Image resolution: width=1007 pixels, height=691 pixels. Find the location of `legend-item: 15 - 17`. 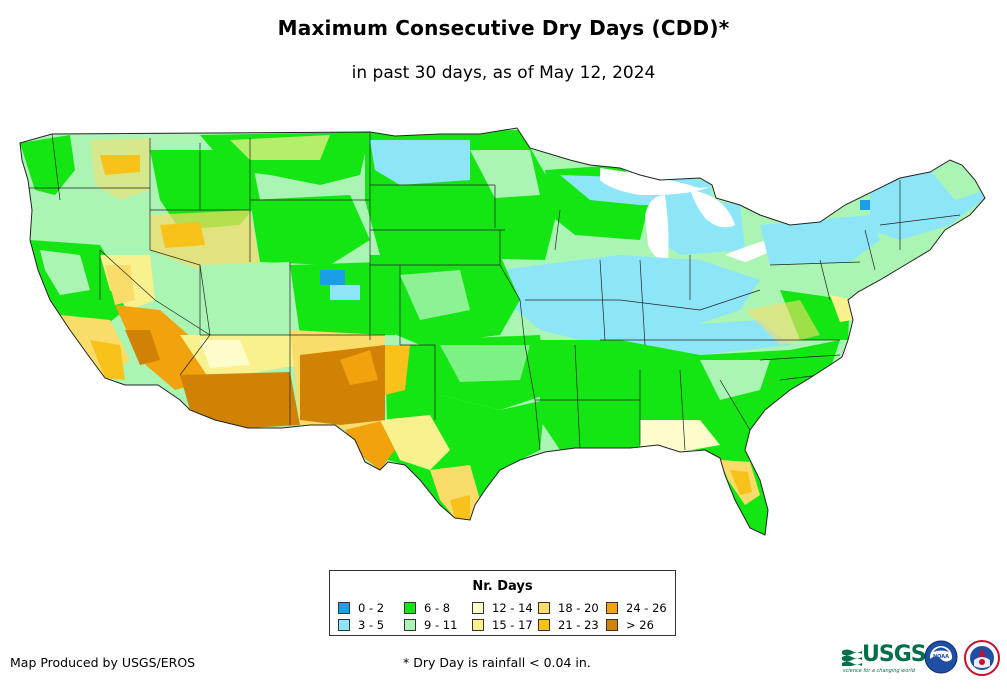

legend-item: 15 - 17 is located at coordinates (505, 625).